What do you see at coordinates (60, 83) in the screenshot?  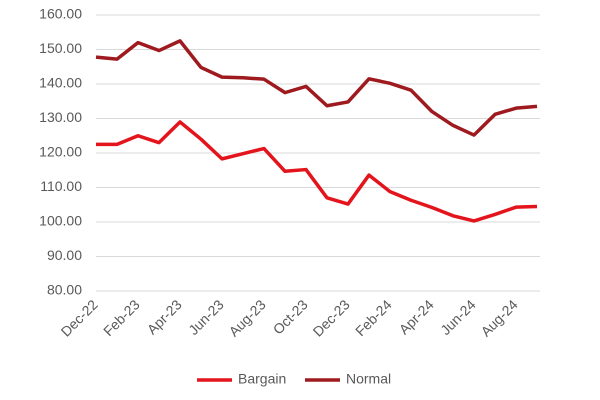 I see `y-tick-label: 140.00` at bounding box center [60, 83].